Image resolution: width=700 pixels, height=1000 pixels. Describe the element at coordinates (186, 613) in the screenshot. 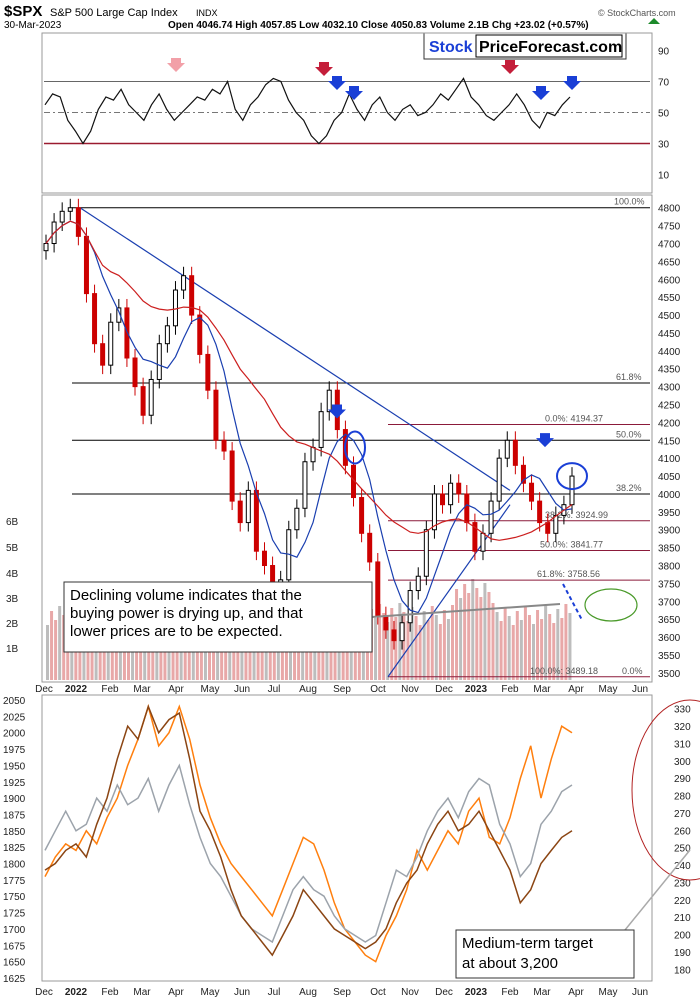

I see `annotation-line: buying power is drying up, and that` at that location.